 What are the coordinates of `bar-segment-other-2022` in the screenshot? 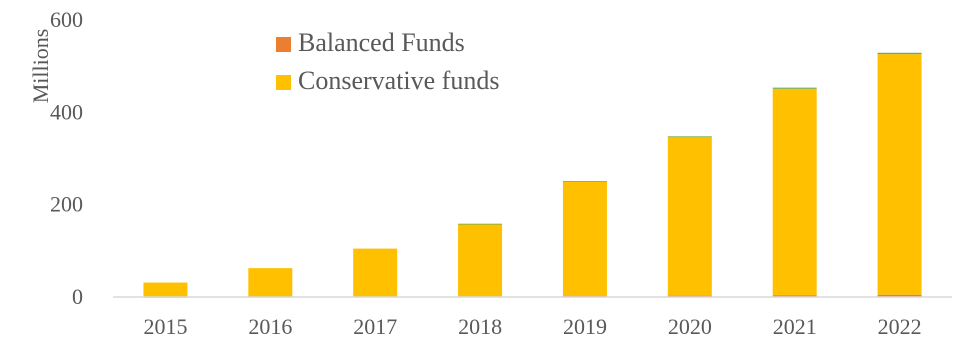 It's located at (899, 53).